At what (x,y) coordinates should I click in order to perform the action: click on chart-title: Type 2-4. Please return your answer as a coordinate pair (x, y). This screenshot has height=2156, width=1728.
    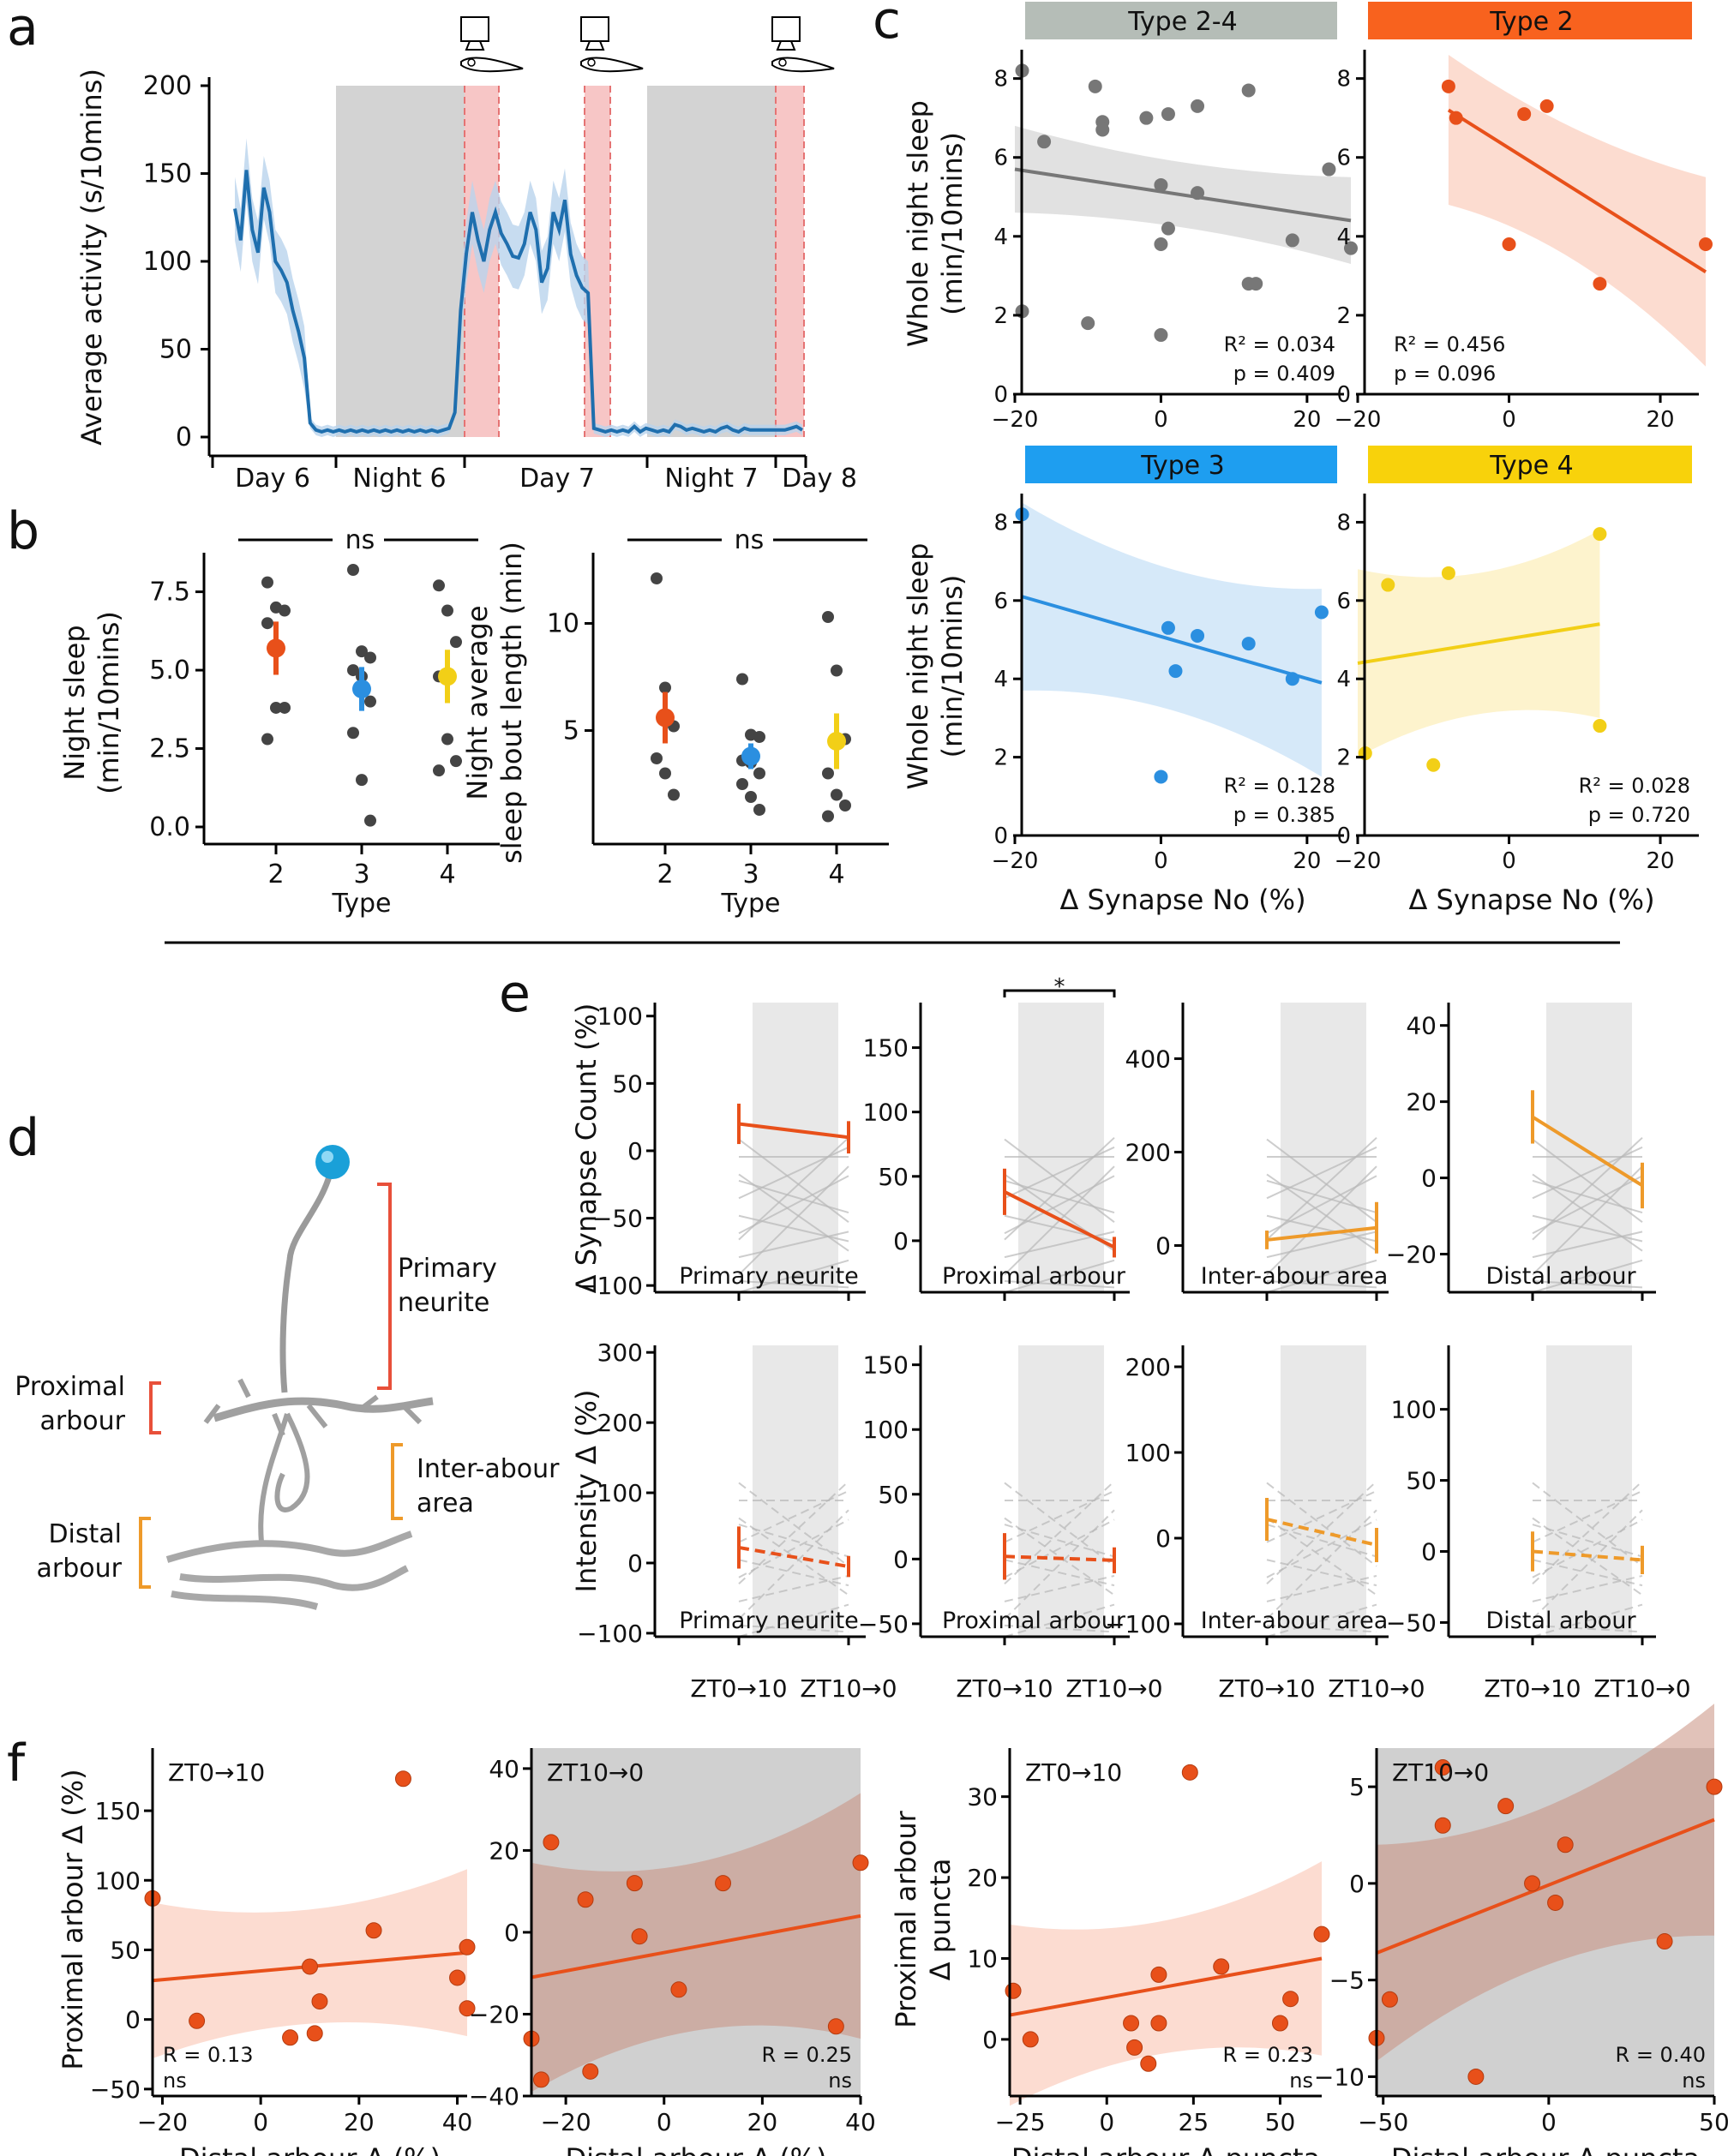
    Looking at the image, I should click on (1182, 22).